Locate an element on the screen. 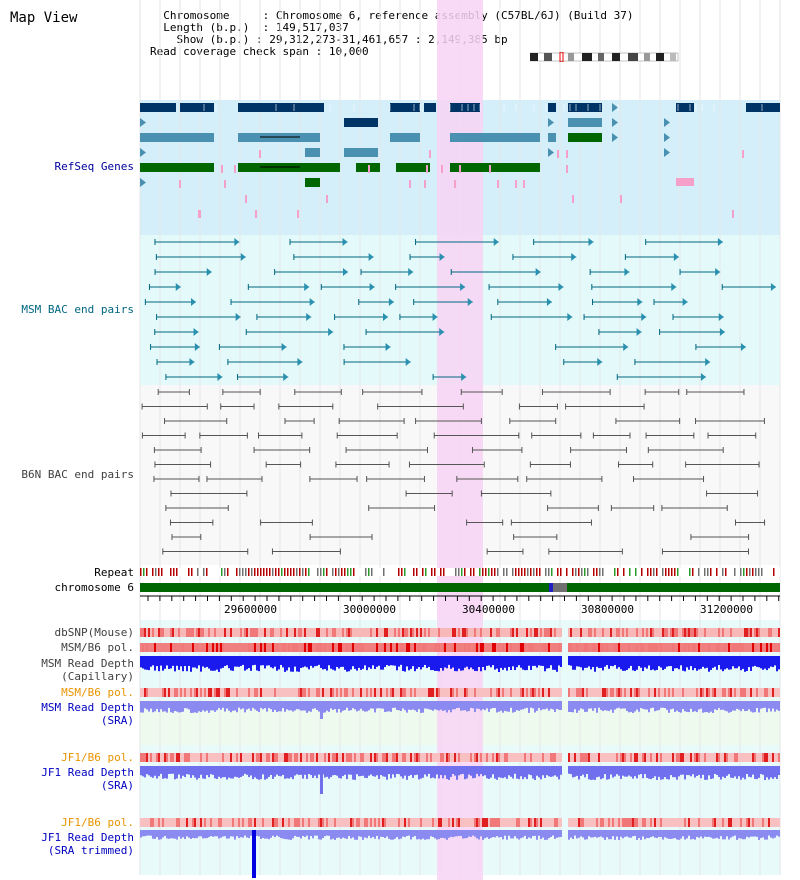  msm-bac-end is located at coordinates (238, 317).